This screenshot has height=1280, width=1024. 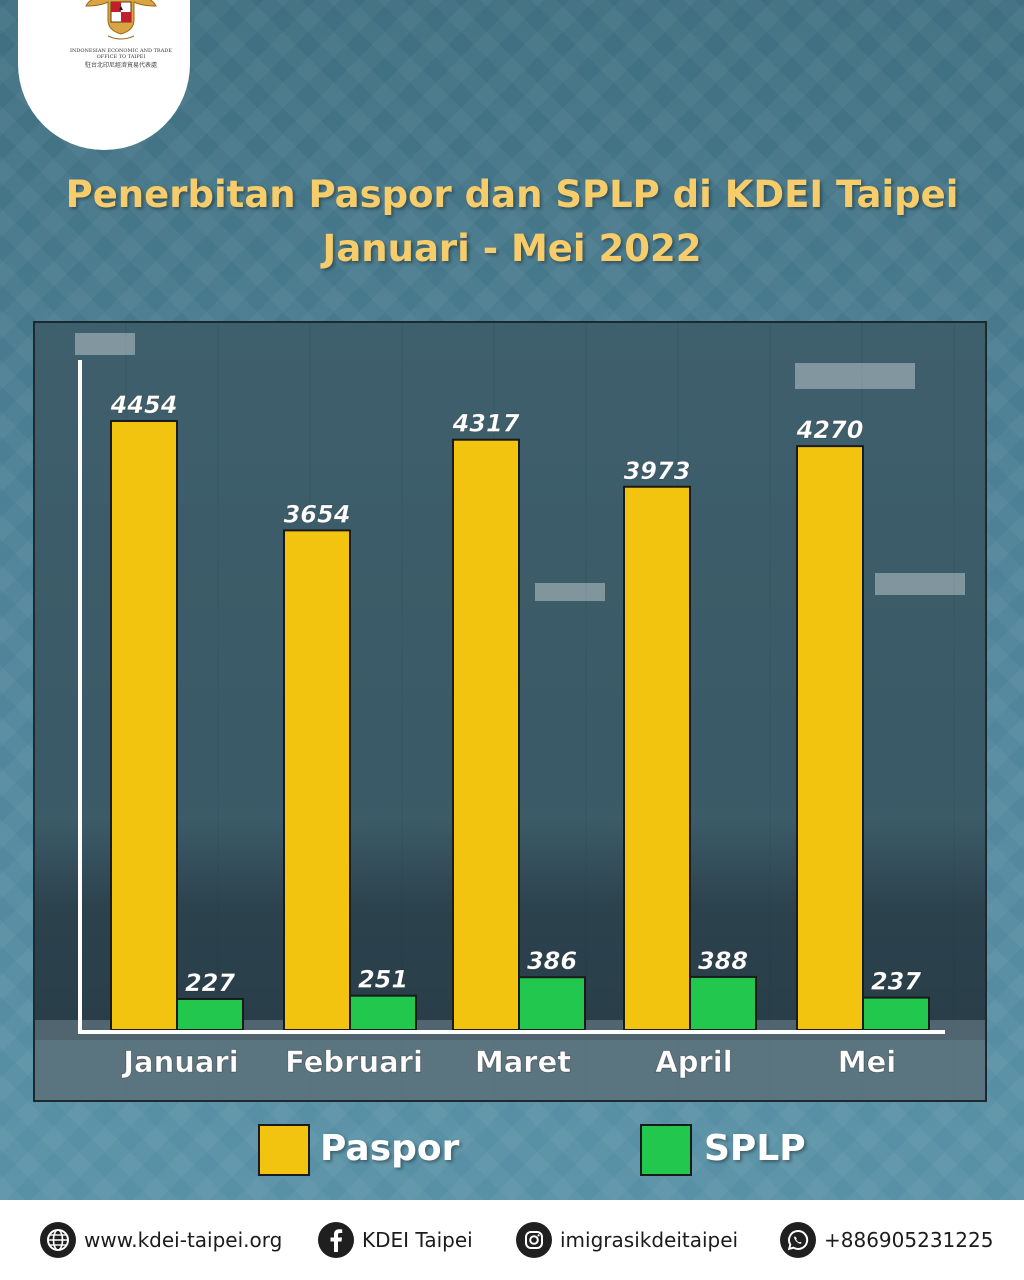 I want to click on legend-label-paspor: Paspor, so click(x=390, y=1148).